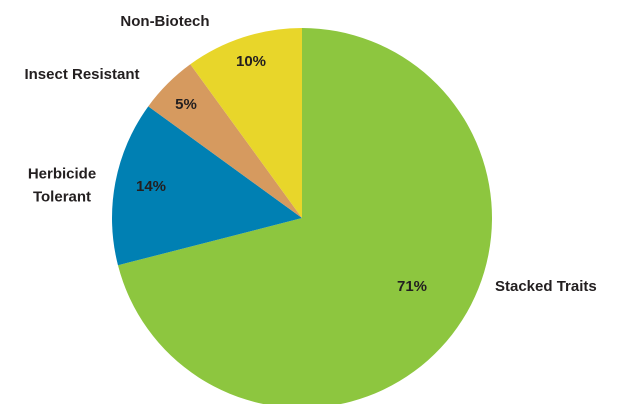 This screenshot has width=620, height=404. What do you see at coordinates (186, 104) in the screenshot?
I see `value-label: 5%` at bounding box center [186, 104].